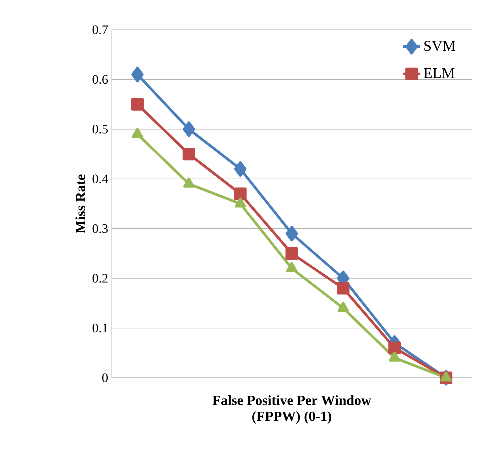 This screenshot has height=457, width=494. What do you see at coordinates (100, 129) in the screenshot?
I see `y-tick-label: 0.5` at bounding box center [100, 129].